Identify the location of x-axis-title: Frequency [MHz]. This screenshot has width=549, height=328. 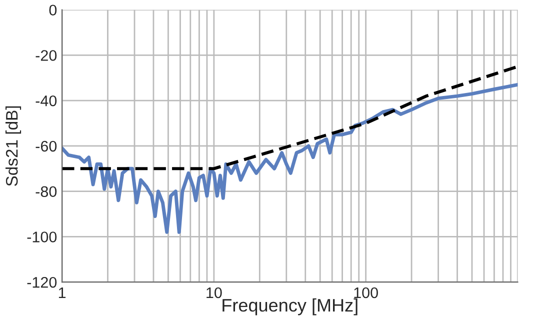
(290, 307).